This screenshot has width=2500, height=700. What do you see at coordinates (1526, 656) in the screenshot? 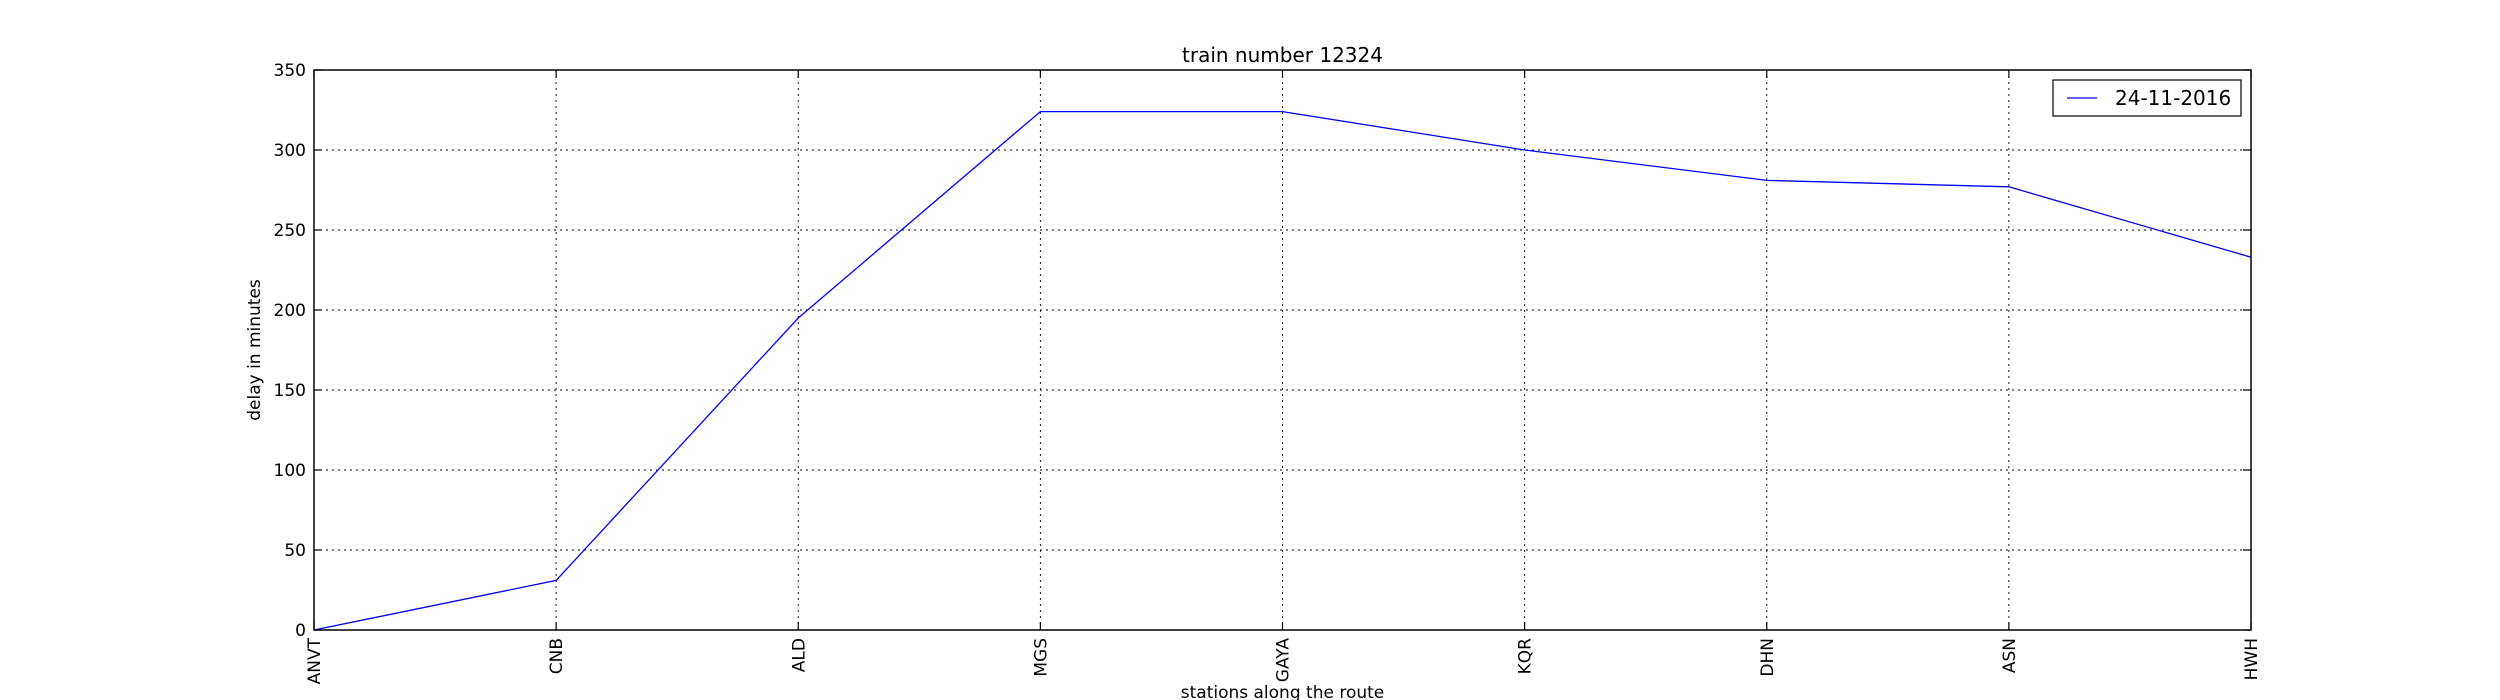
I see `x-tick-label: KQR` at bounding box center [1526, 656].